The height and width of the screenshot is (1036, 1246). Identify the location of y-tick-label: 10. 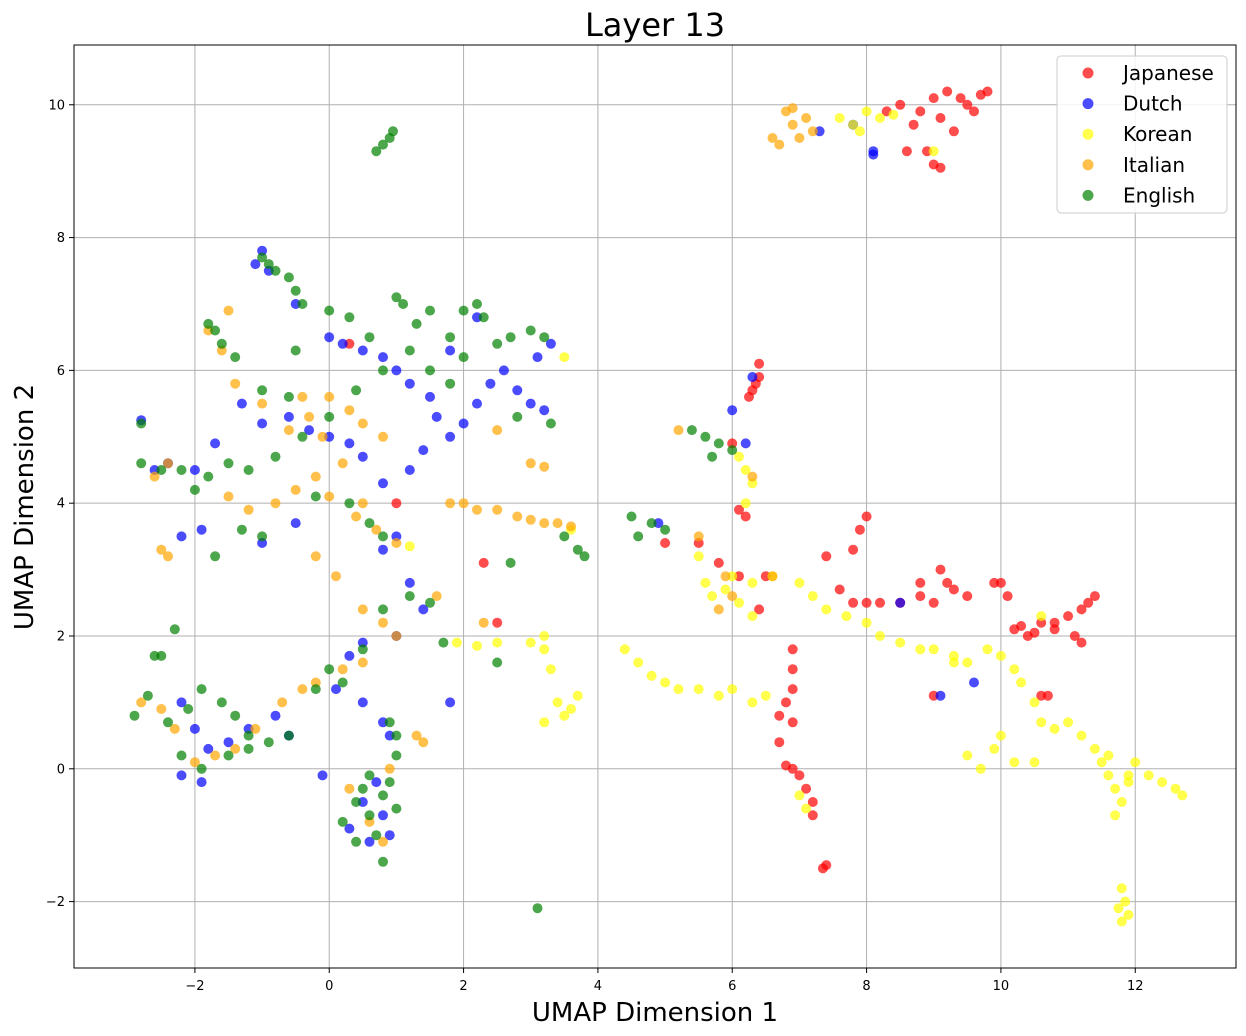
(56, 105).